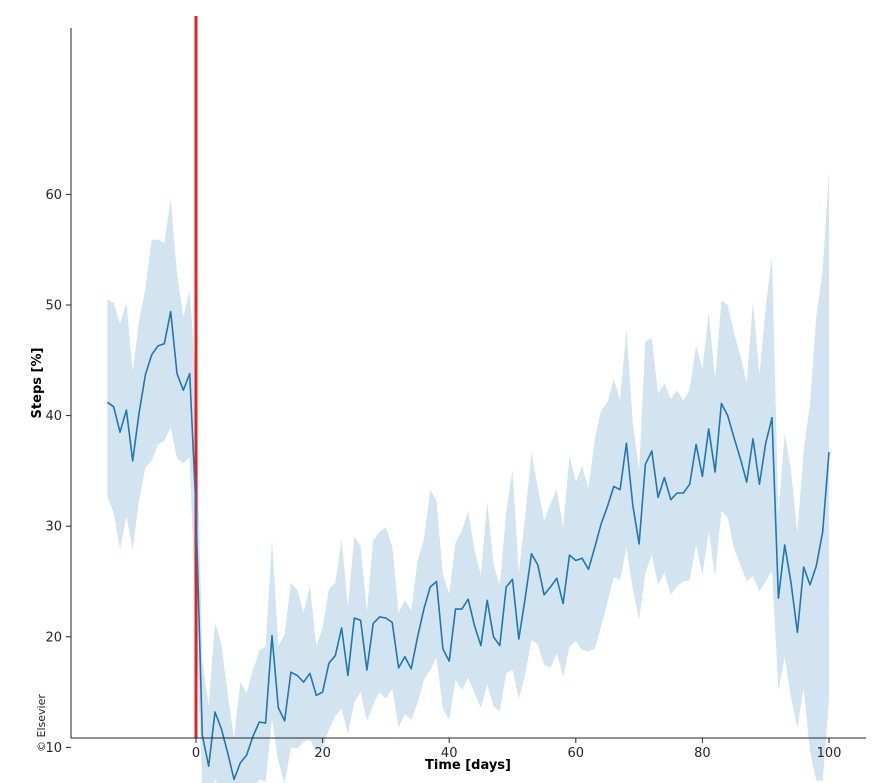  Describe the element at coordinates (53, 637) in the screenshot. I see `y-tick-label: 20` at that location.